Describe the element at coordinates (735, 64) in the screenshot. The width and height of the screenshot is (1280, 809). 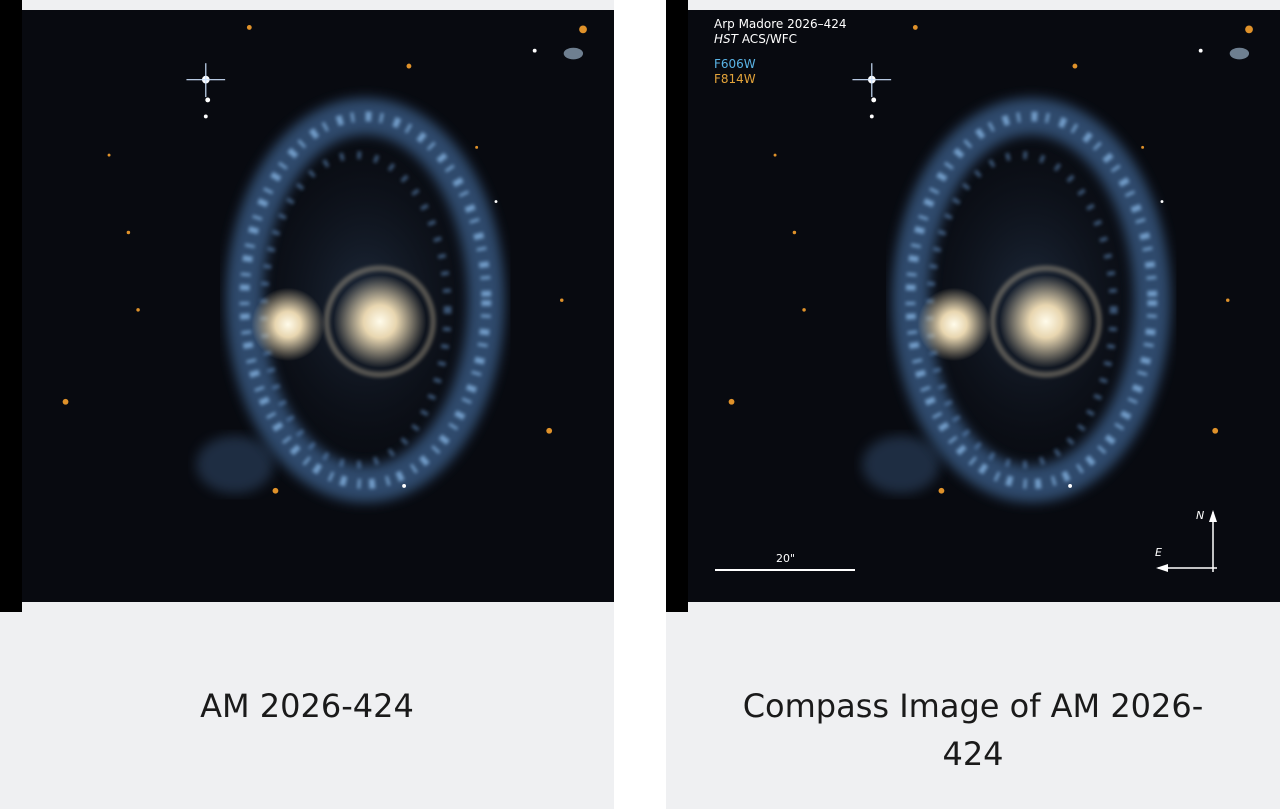
I see `filter: F606W` at that location.